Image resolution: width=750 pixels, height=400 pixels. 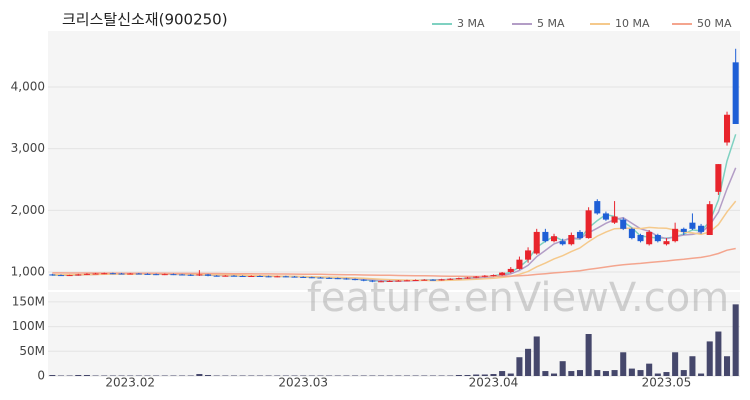 What do you see at coordinates (41, 376) in the screenshot?
I see `volume-tick-label: 0` at bounding box center [41, 376].